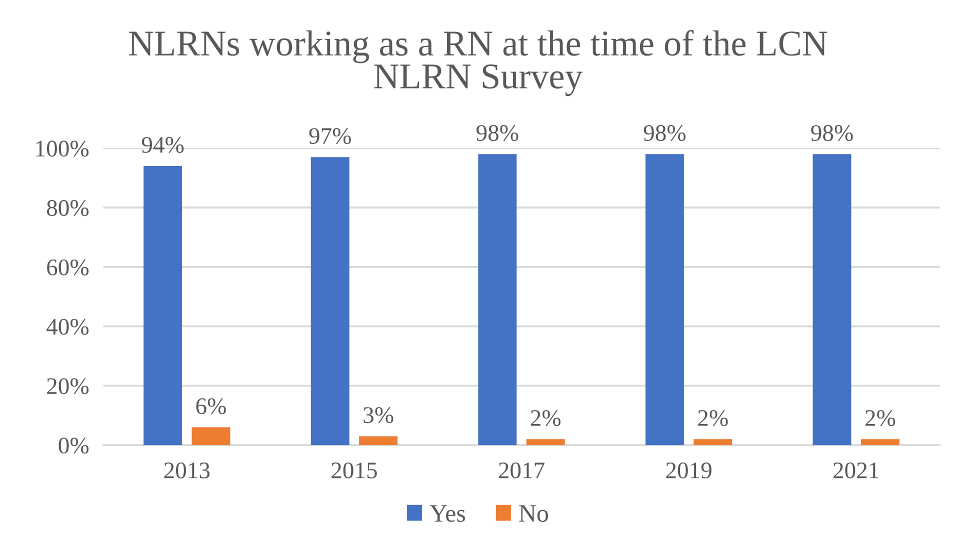 The height and width of the screenshot is (555, 956). Describe the element at coordinates (68, 386) in the screenshot. I see `y-tick-label: 20%` at that location.